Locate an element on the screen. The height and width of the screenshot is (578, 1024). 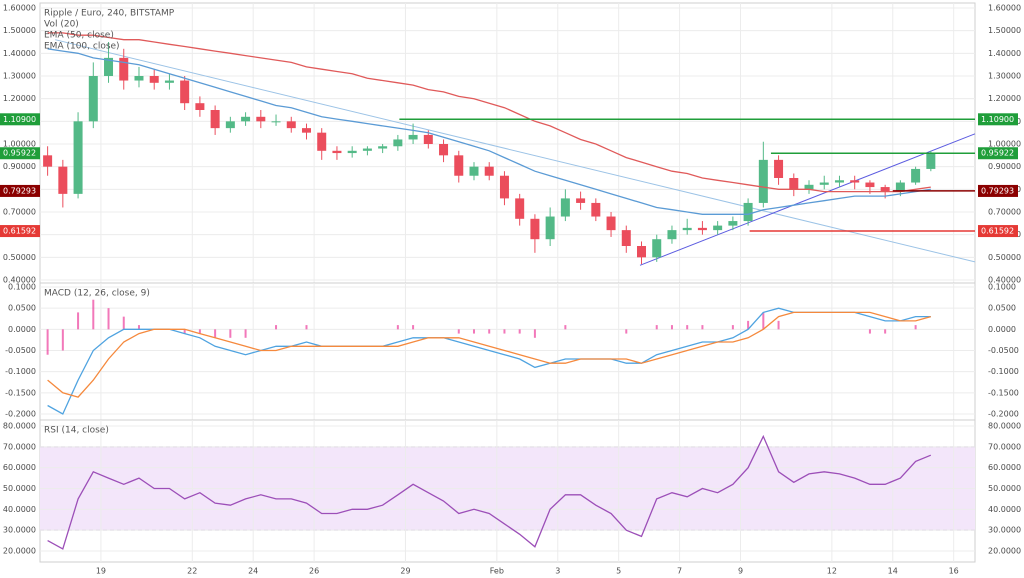
y-tick-label: 1.50000 is located at coordinates (19, 30).